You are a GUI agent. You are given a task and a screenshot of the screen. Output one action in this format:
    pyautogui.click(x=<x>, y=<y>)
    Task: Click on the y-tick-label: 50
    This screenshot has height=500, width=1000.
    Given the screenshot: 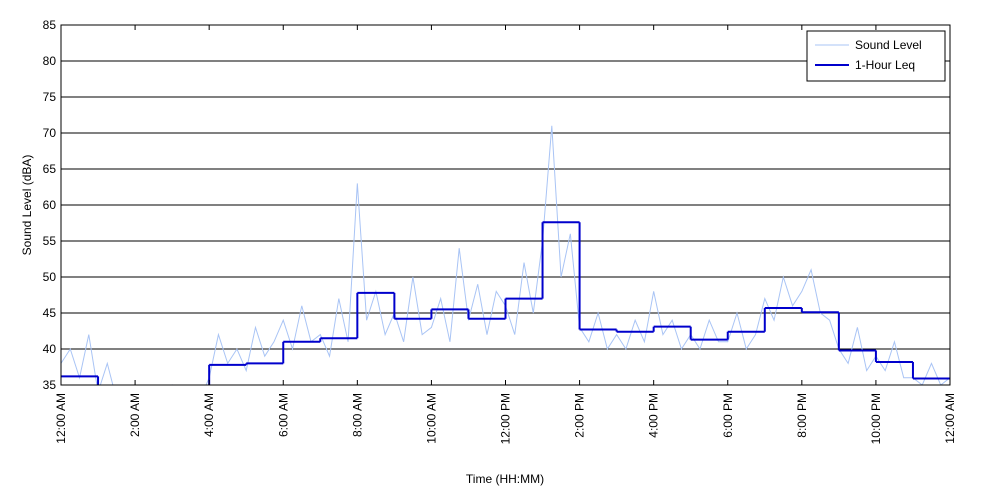 What is the action you would take?
    pyautogui.click(x=50, y=277)
    